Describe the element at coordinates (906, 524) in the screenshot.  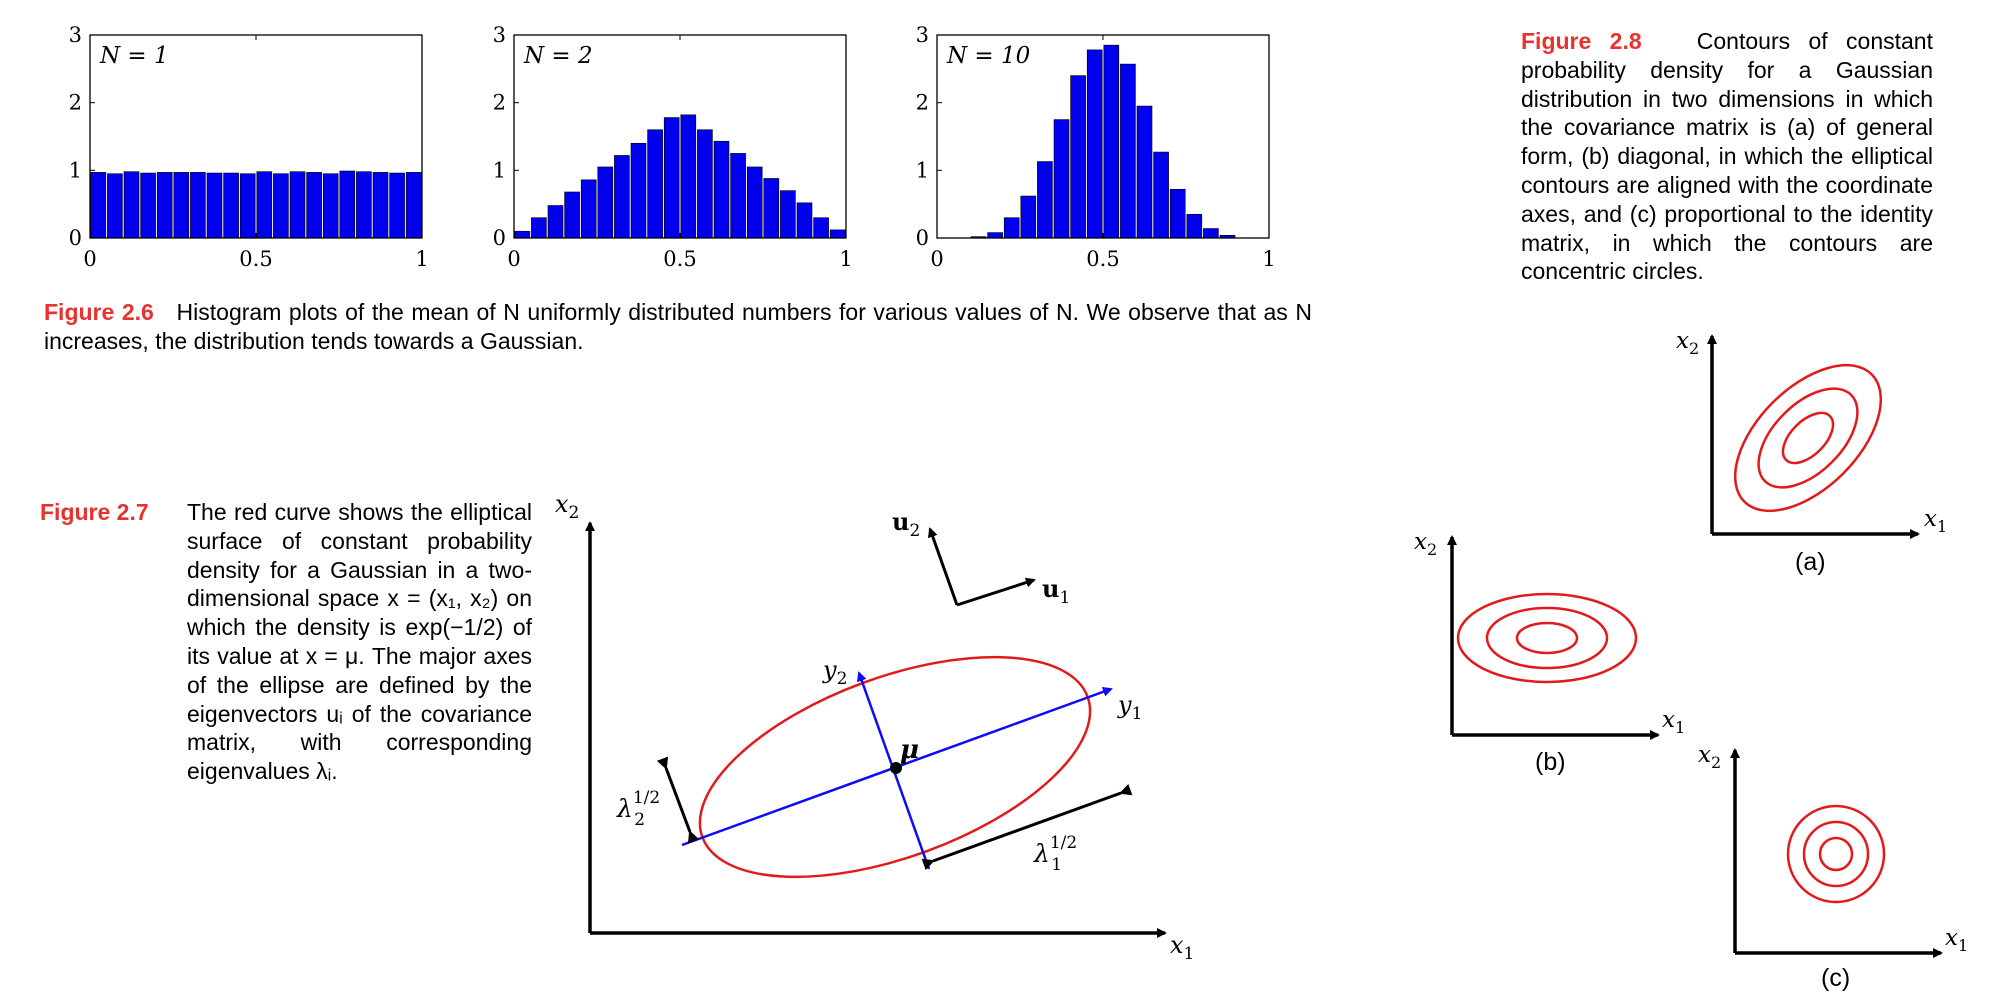
I see `u2-label: u2` at that location.